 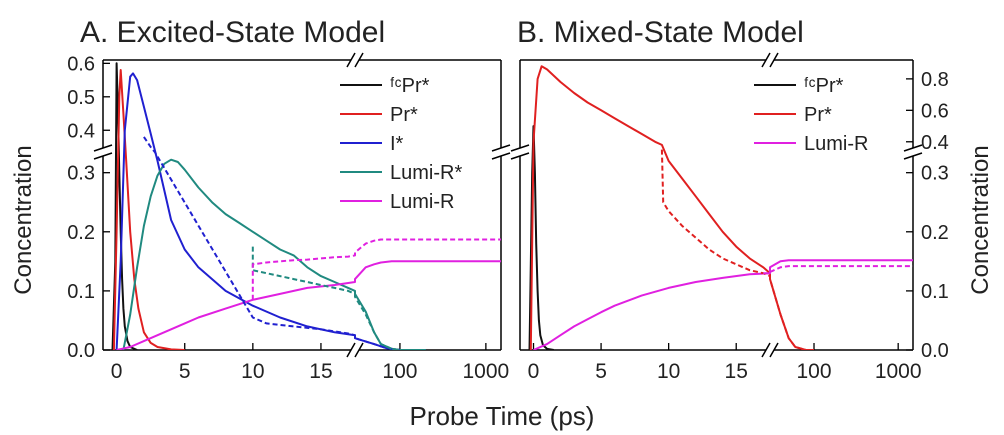 I want to click on y-ticks: 0.0 0.1 0.2 0.3 0.4 0.6 0.8, so click(x=927, y=215).